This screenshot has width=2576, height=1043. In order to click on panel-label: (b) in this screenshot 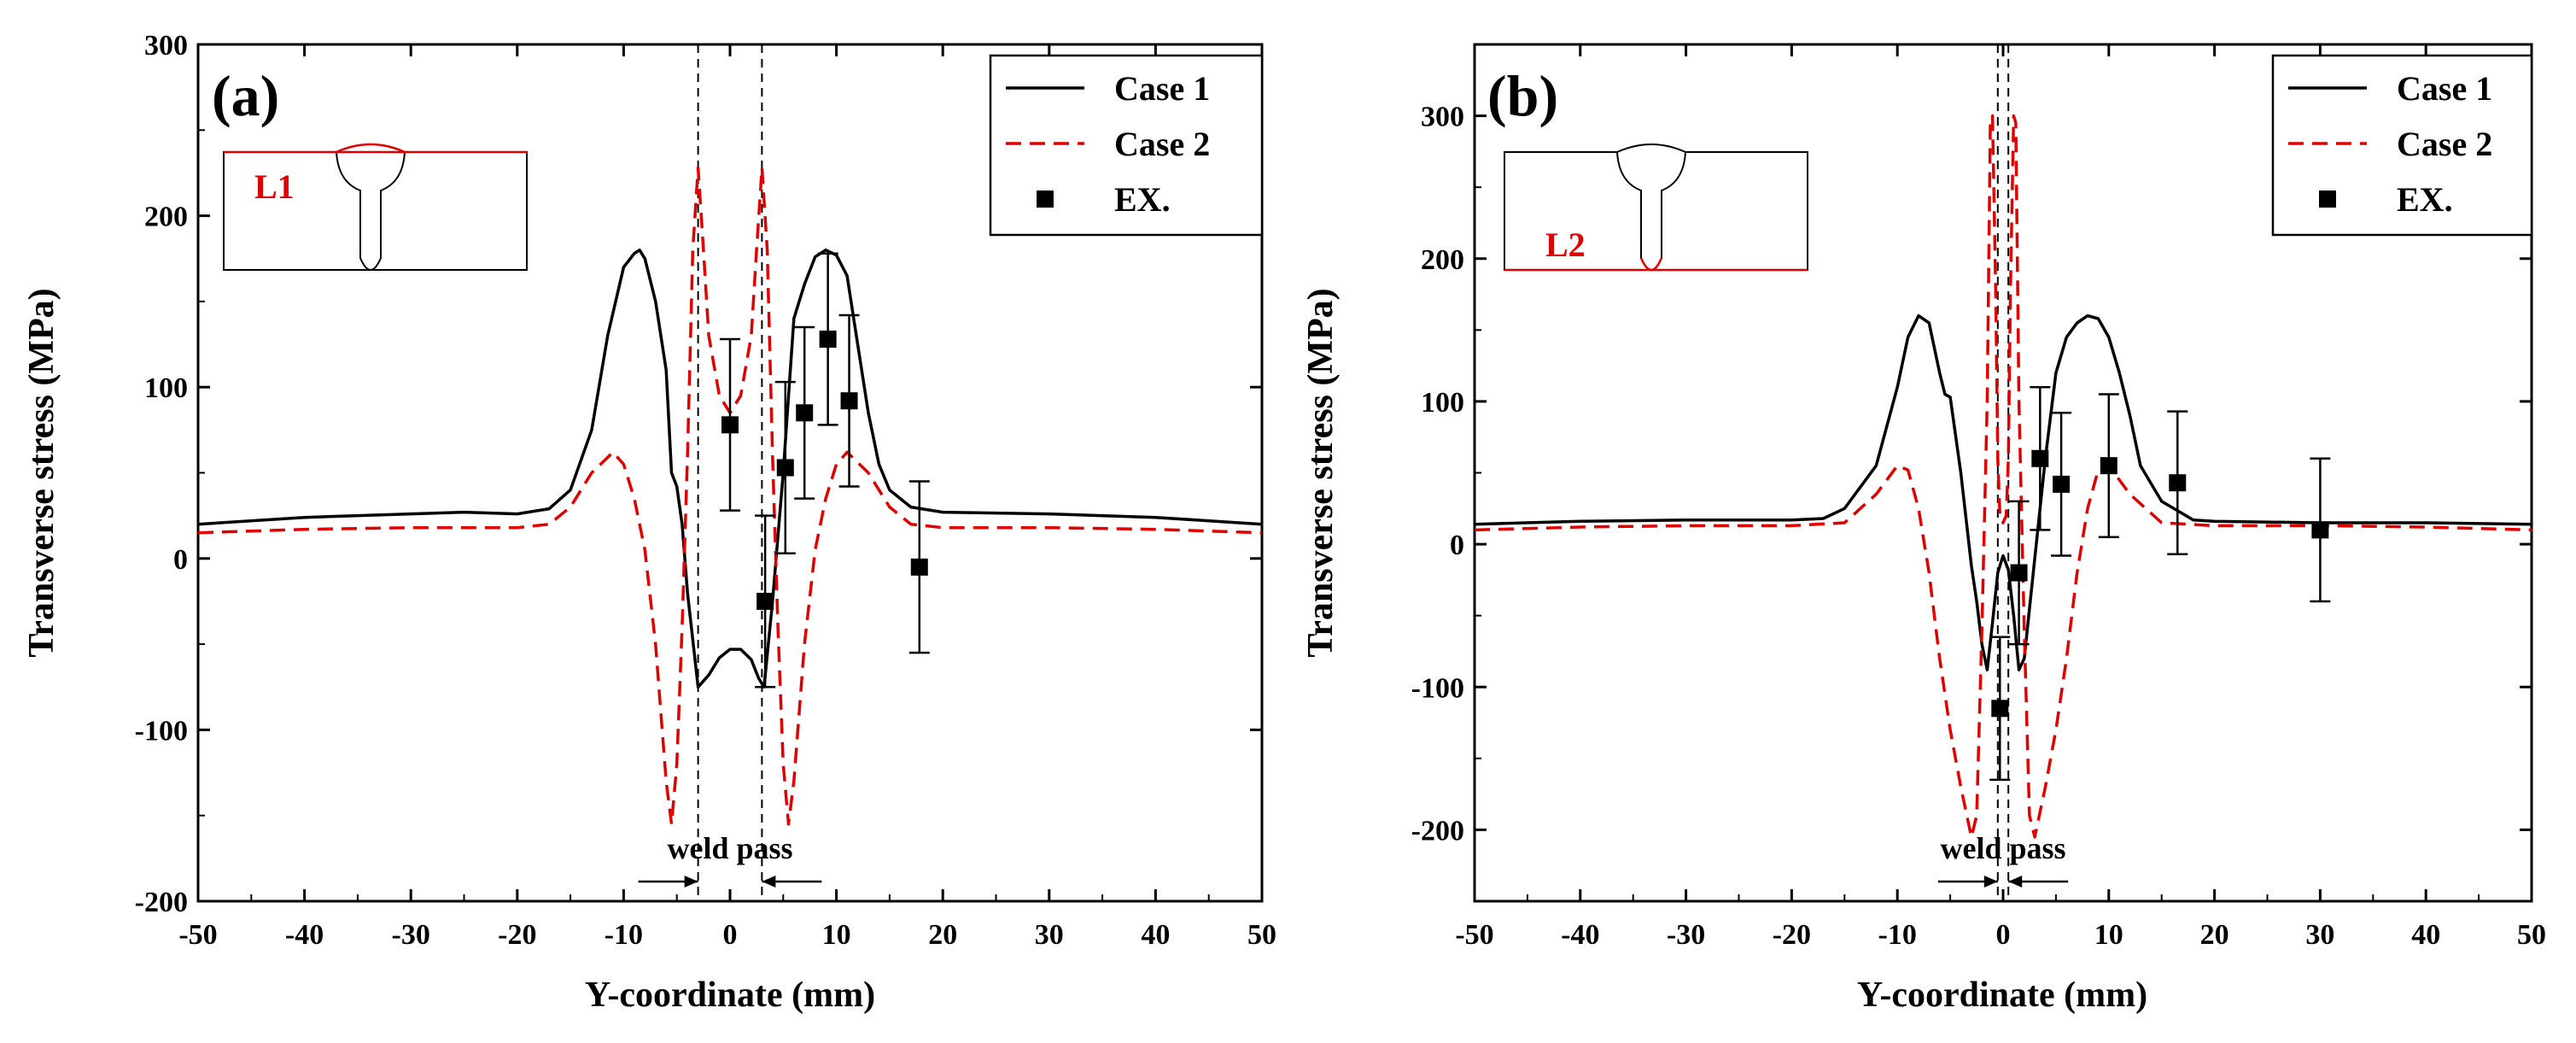, I will do `click(1522, 95)`.